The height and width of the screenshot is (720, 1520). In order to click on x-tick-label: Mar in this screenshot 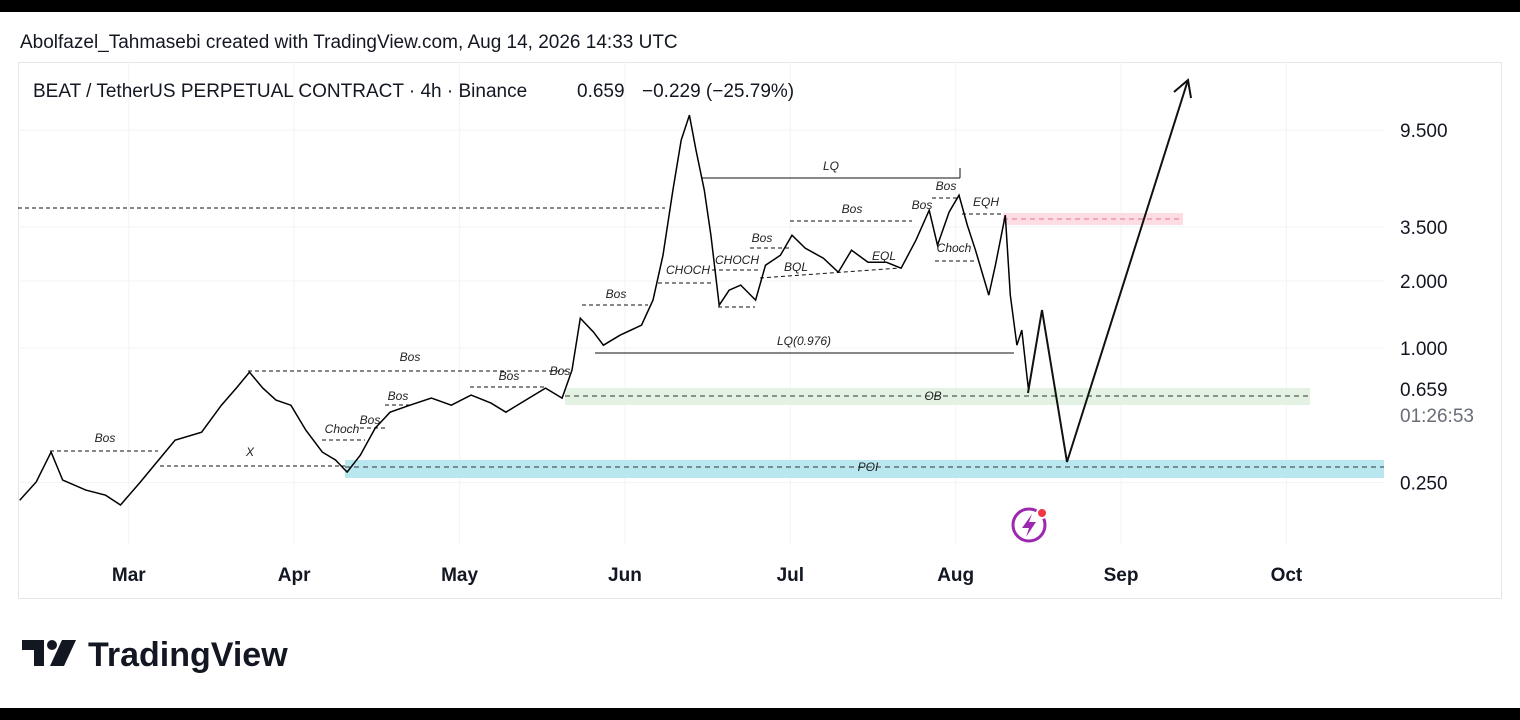, I will do `click(129, 575)`.